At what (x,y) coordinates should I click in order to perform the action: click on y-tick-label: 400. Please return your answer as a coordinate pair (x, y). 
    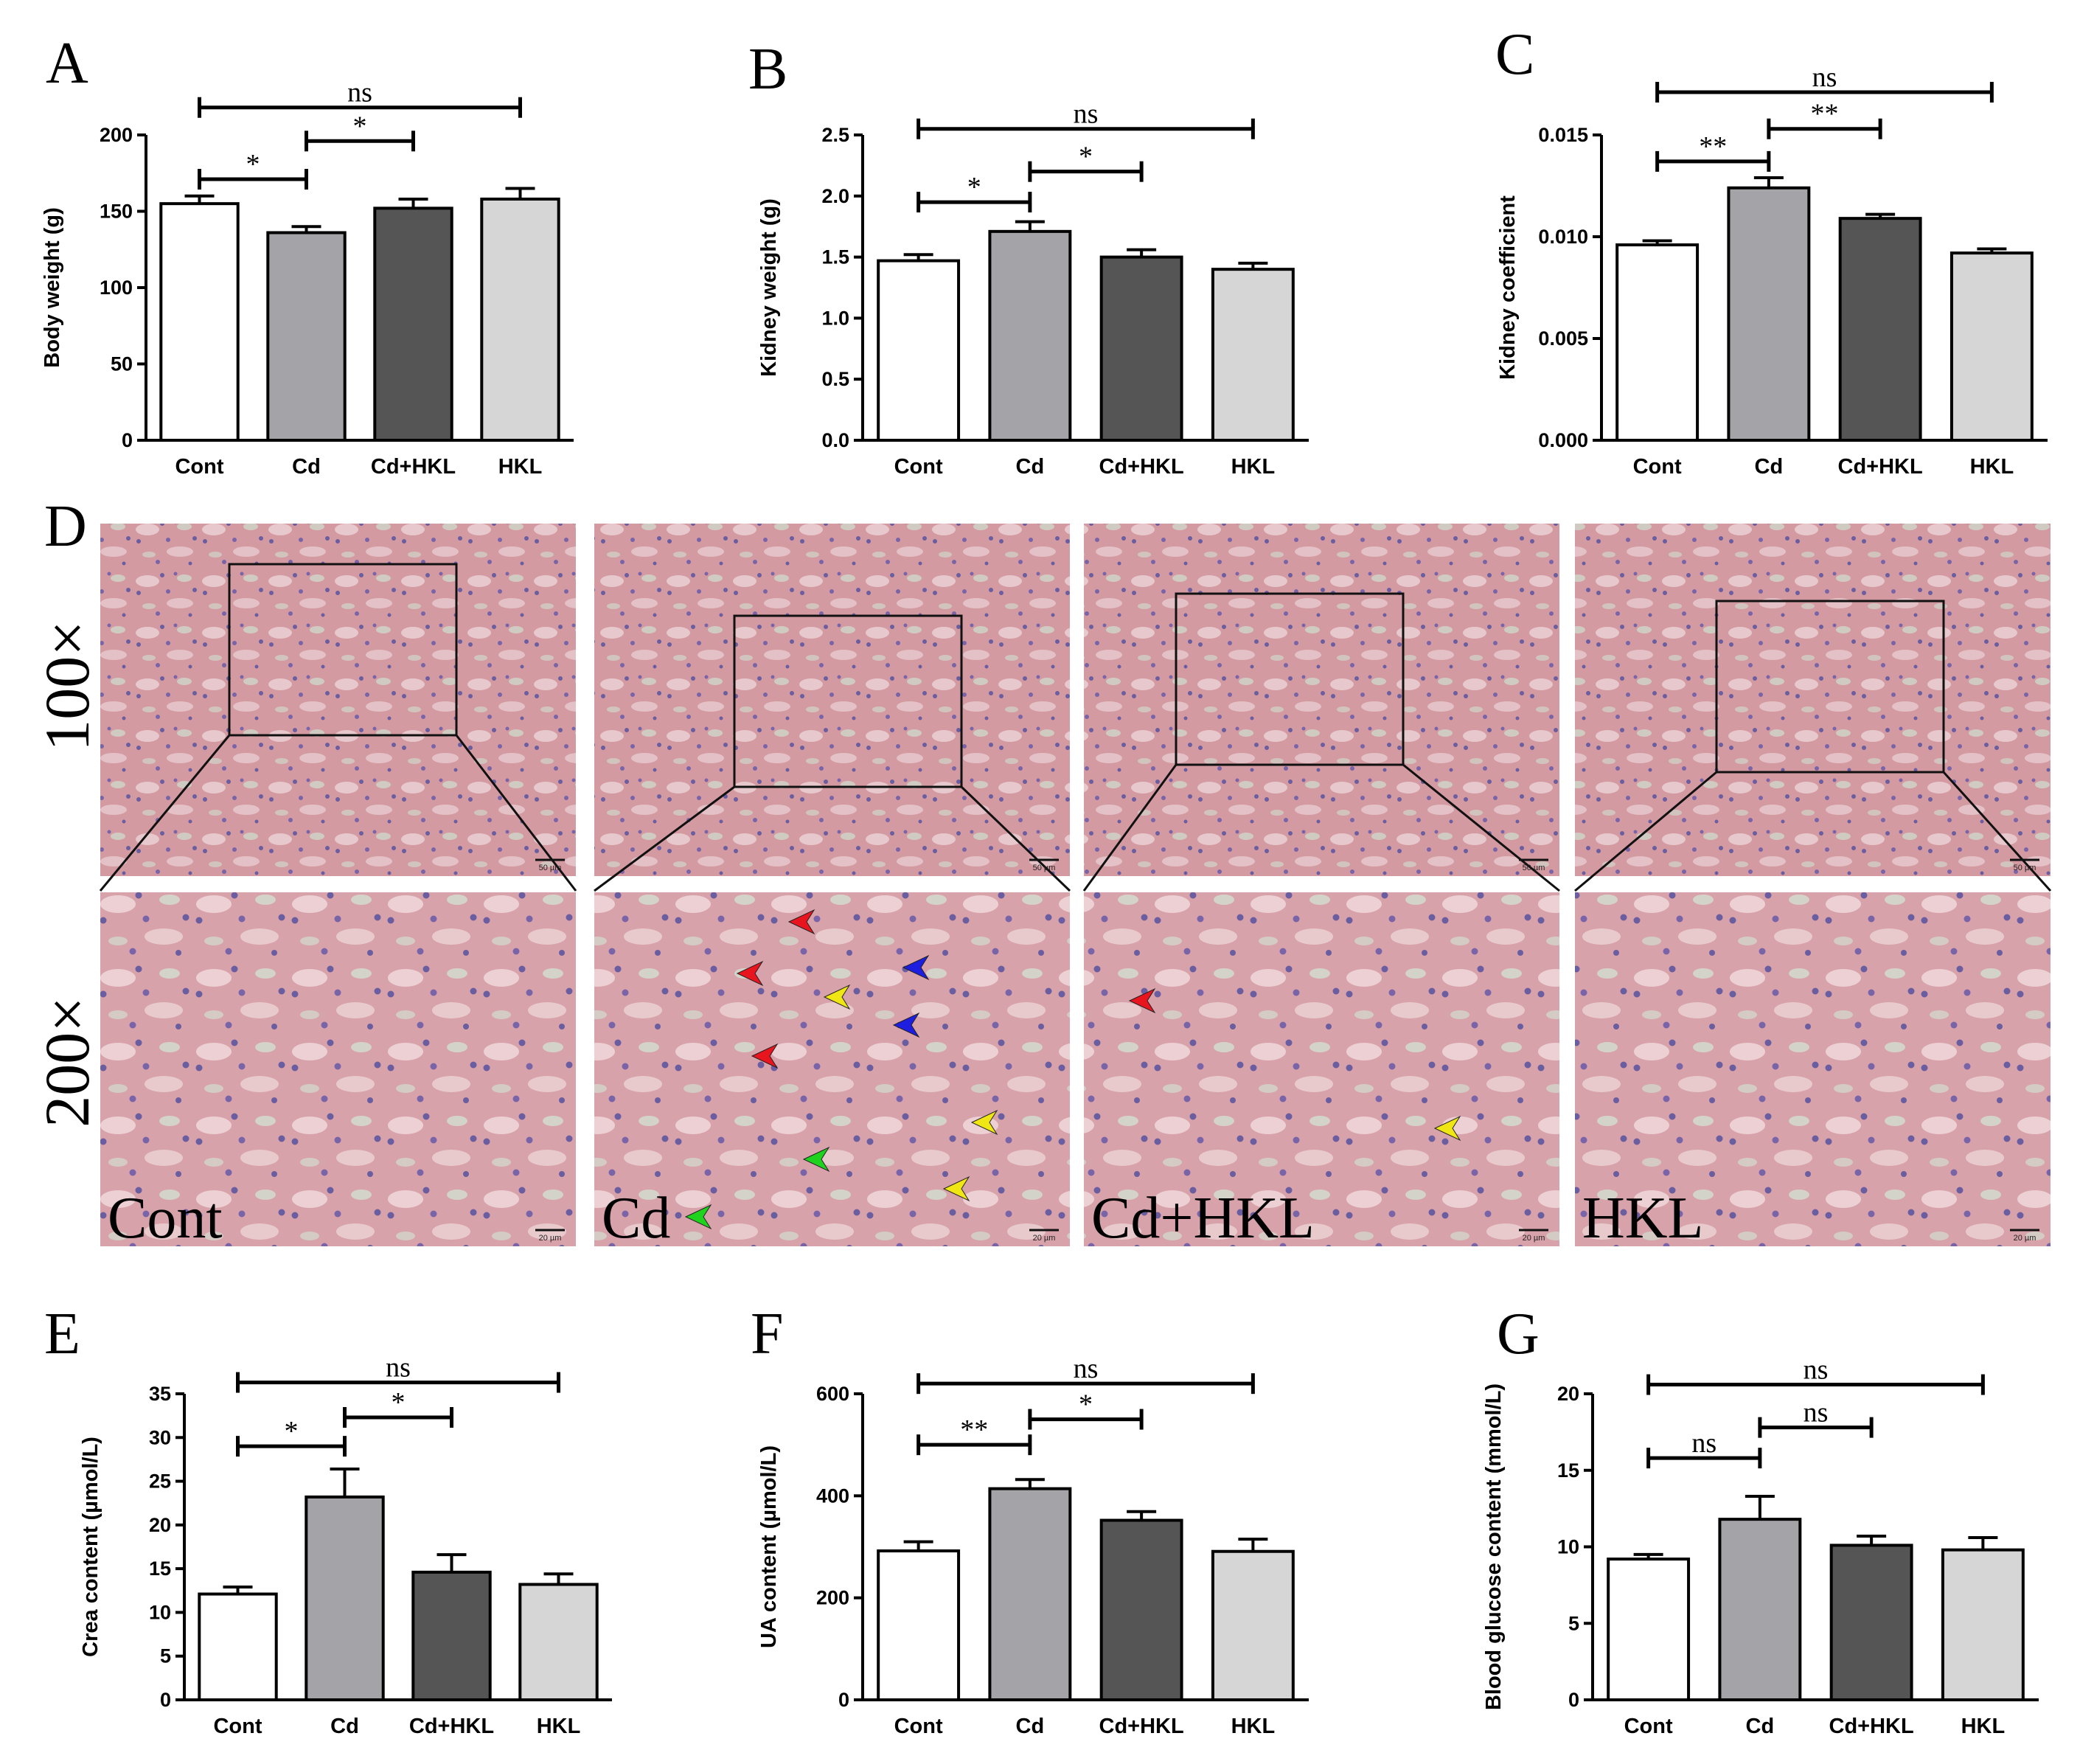
    Looking at the image, I should click on (832, 1496).